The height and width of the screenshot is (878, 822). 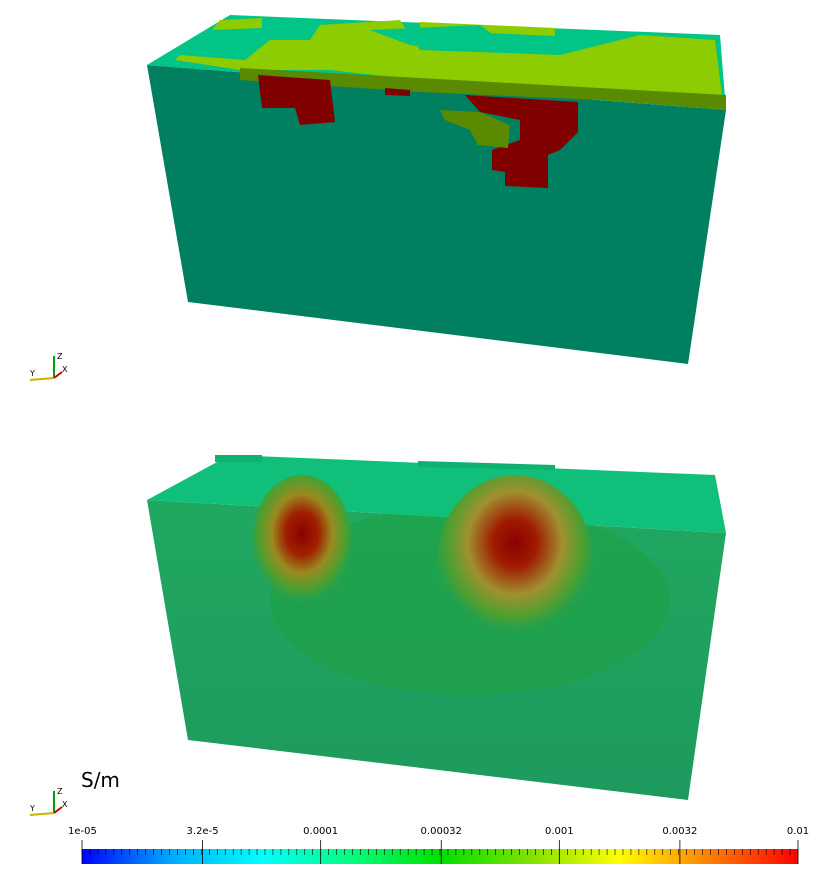 I want to click on colorbar-tick-label: 1e-05, so click(x=82, y=831).